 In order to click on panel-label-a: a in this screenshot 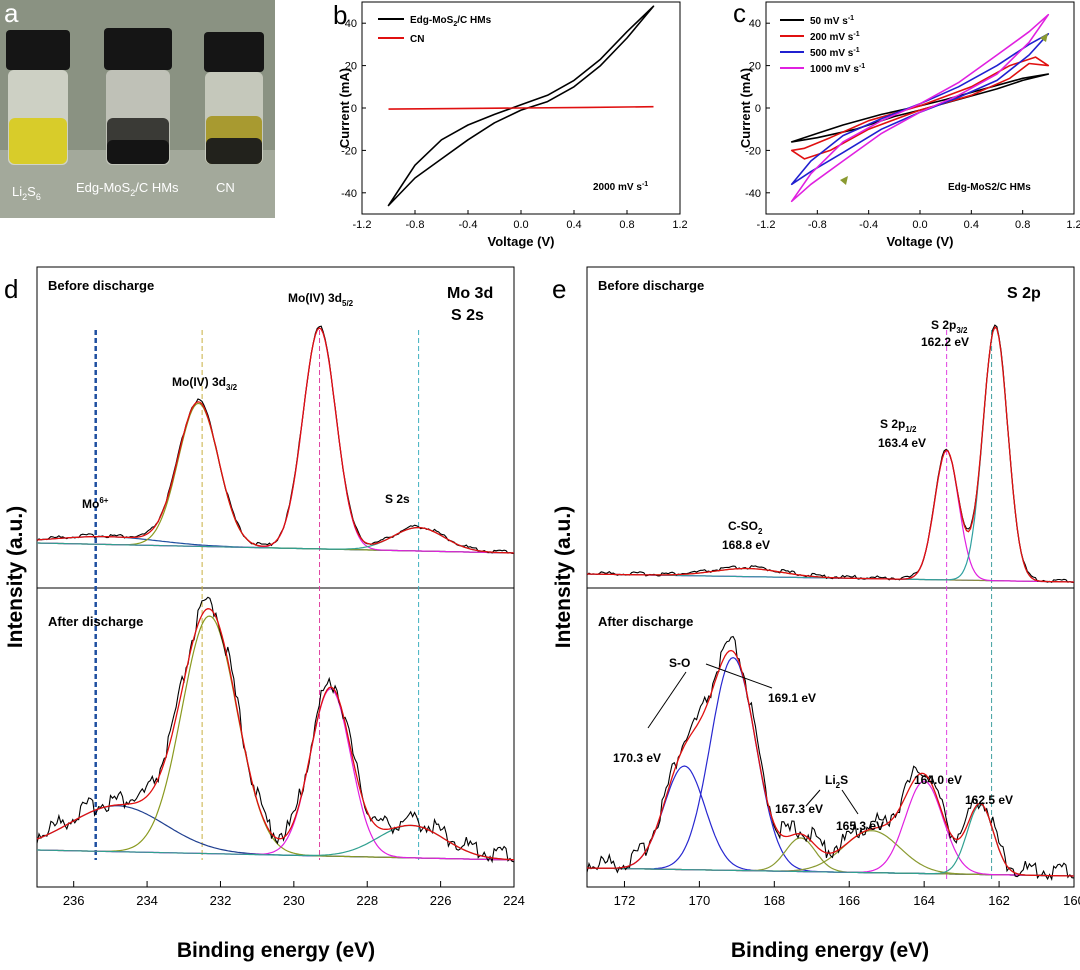, I will do `click(11, 14)`.